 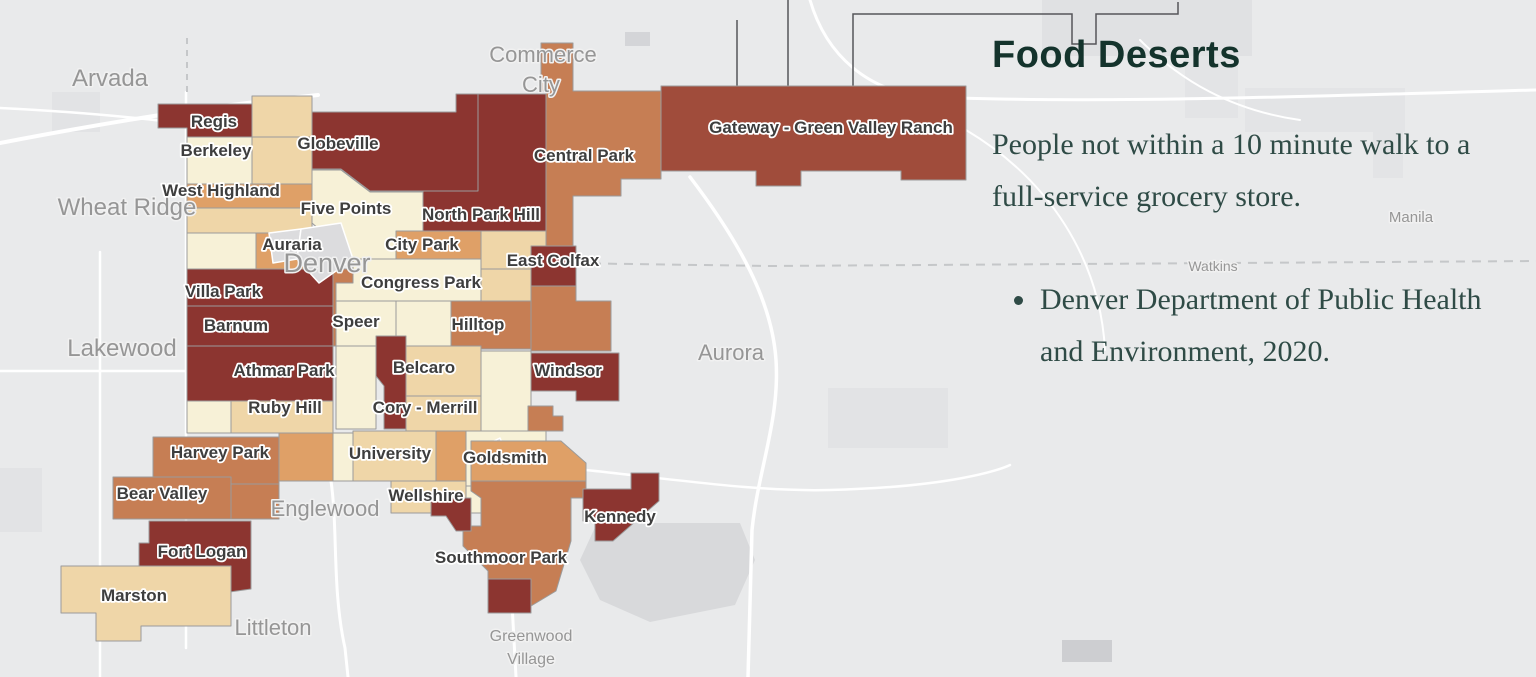 I want to click on neighborhood-label: East Colfax, so click(x=553, y=260).